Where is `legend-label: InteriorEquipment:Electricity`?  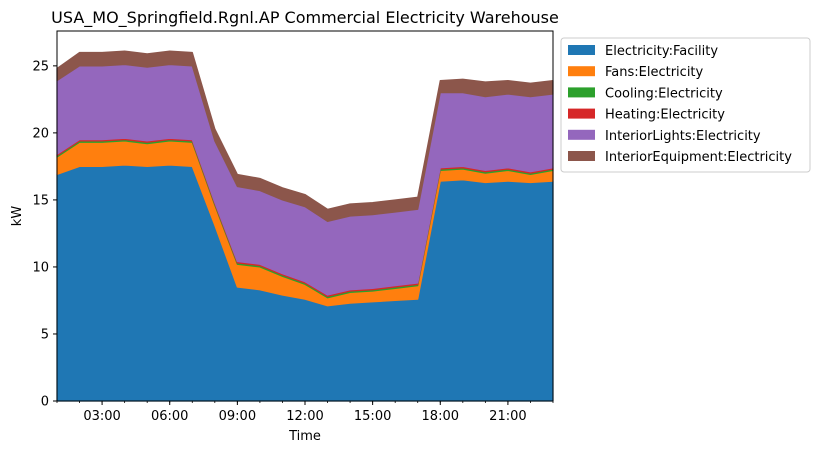 legend-label: InteriorEquipment:Electricity is located at coordinates (698, 157).